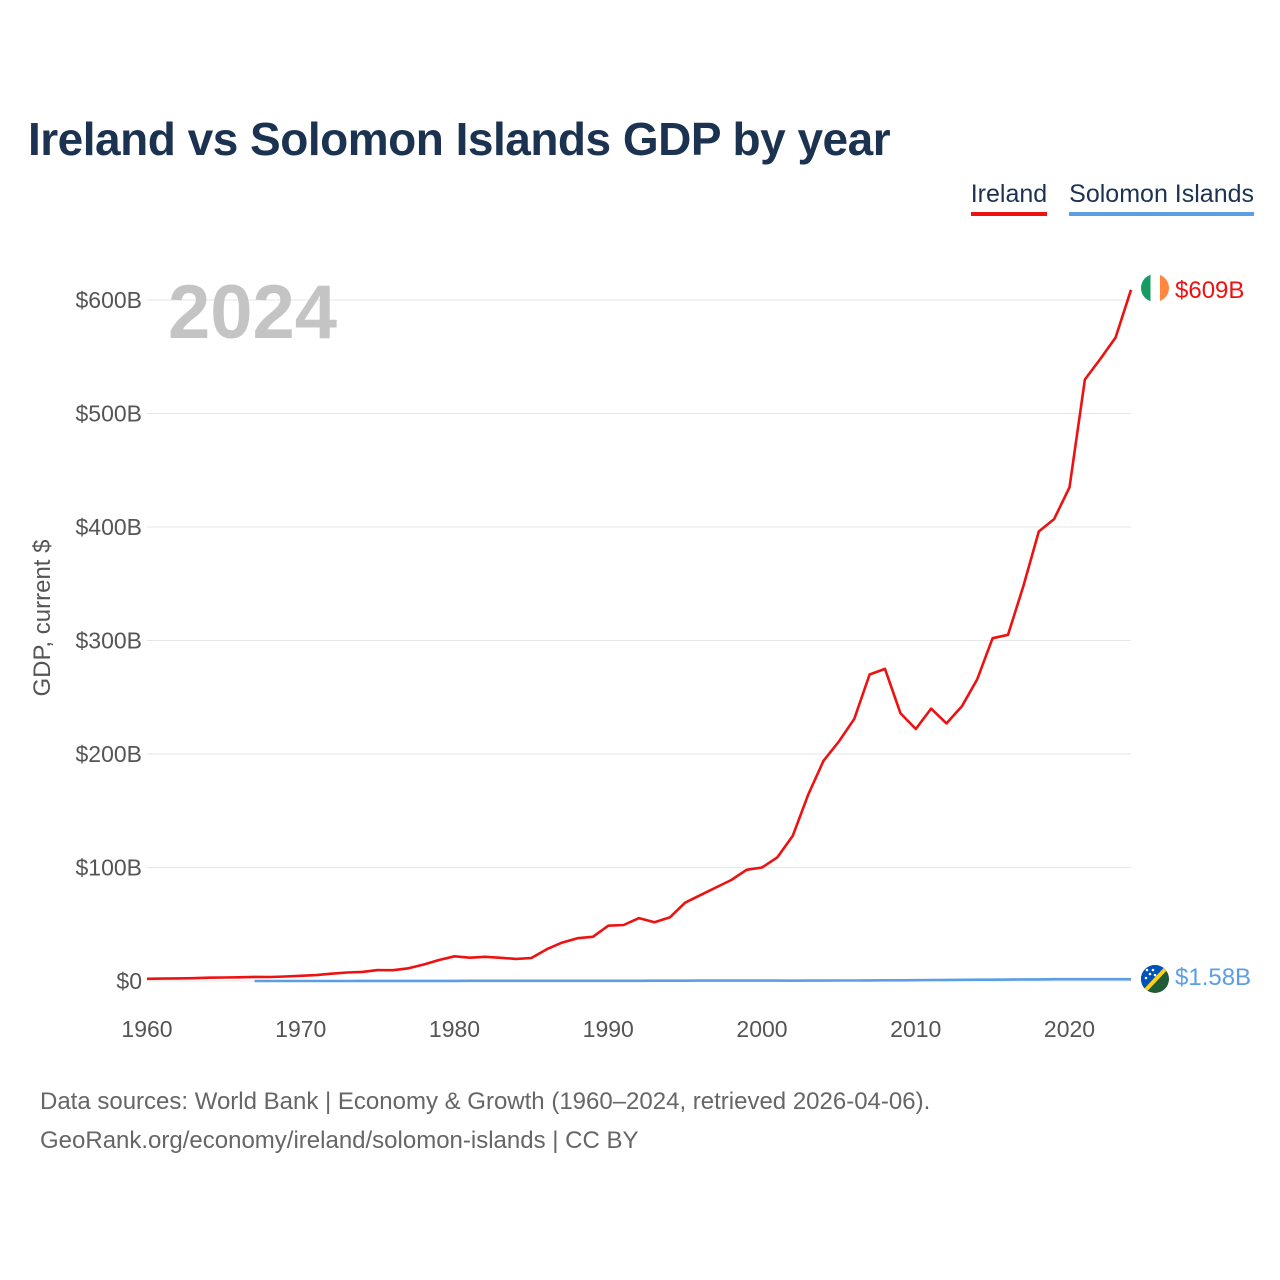  What do you see at coordinates (108, 300) in the screenshot?
I see `y-tick-label: $600B` at bounding box center [108, 300].